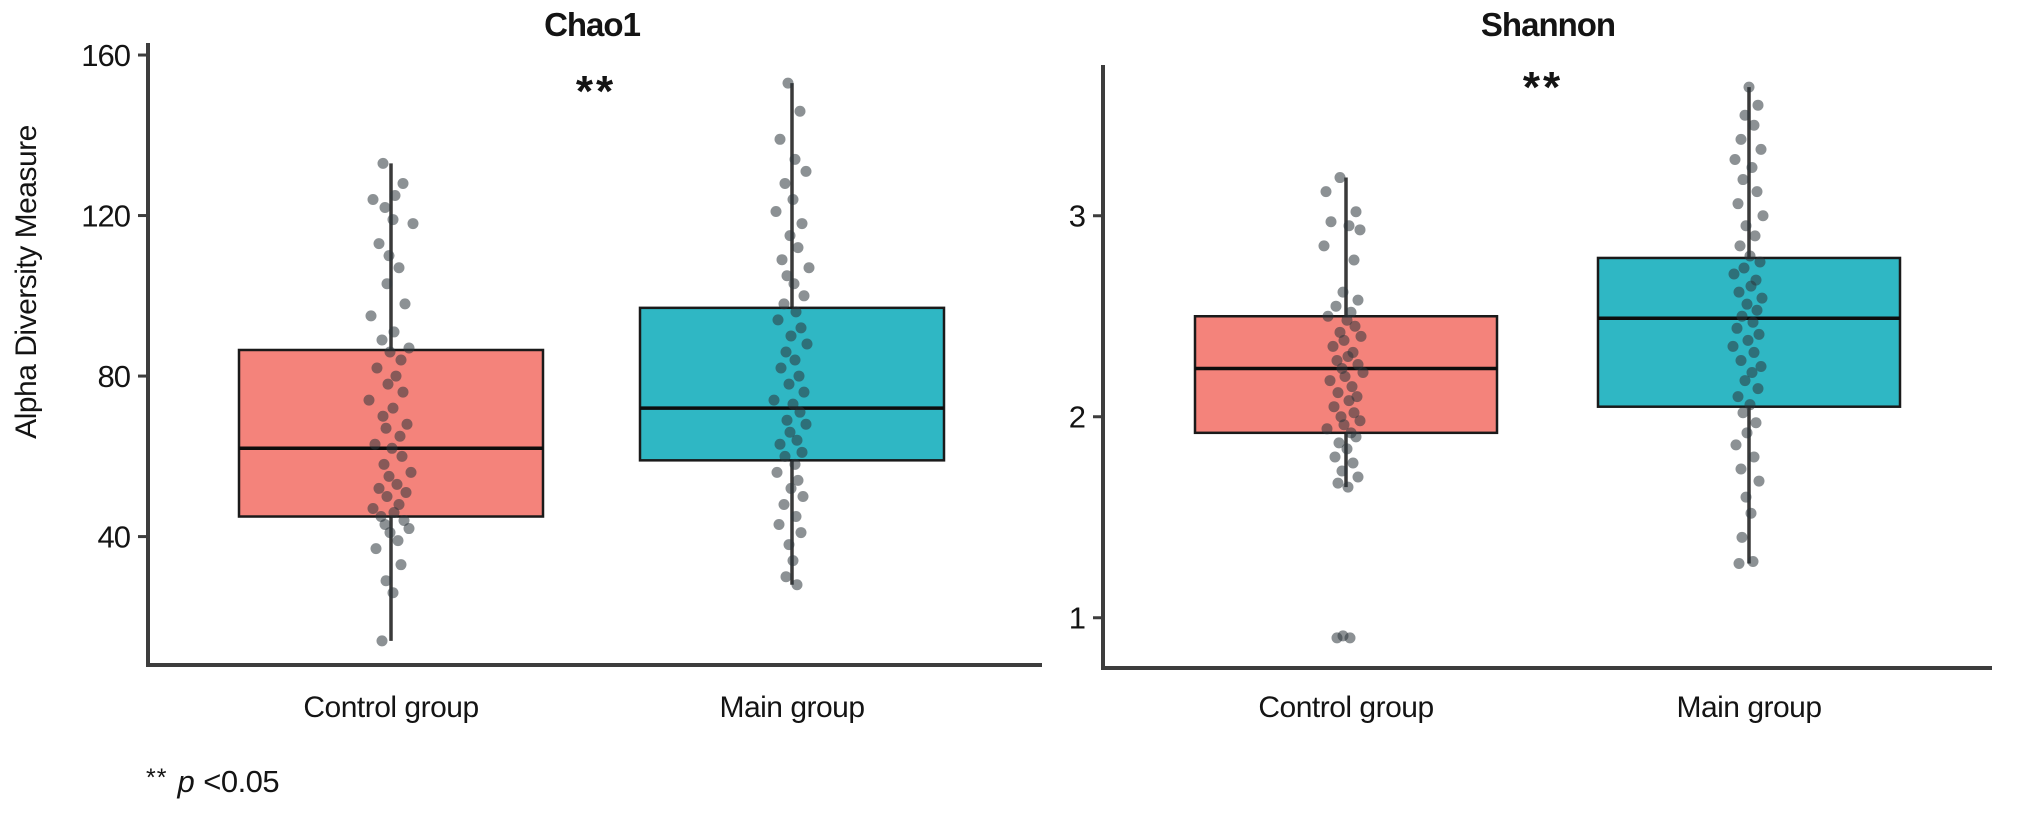 This screenshot has width=2020, height=822. Describe the element at coordinates (390, 707) in the screenshot. I see `x-category-label: Control group` at that location.